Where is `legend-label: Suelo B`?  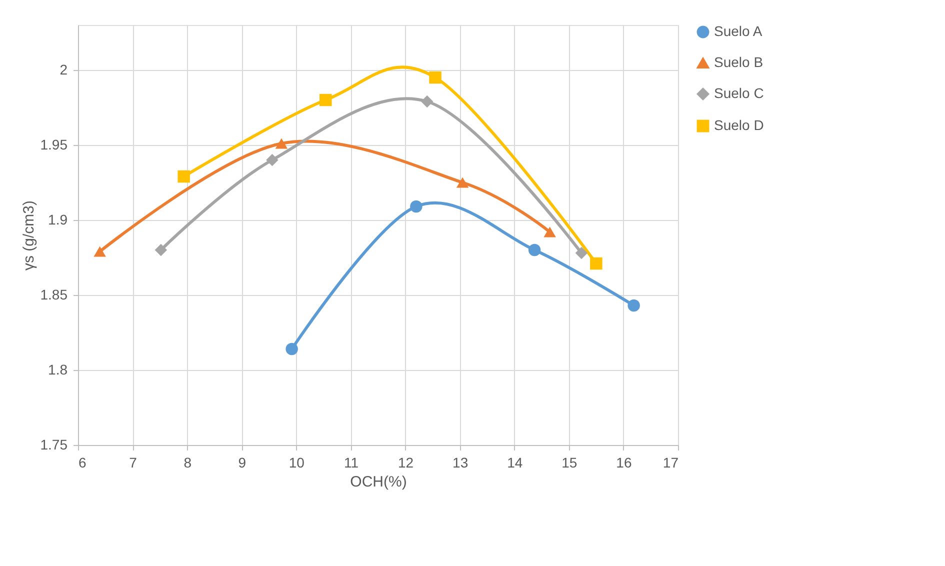
legend-label: Suelo B is located at coordinates (739, 62).